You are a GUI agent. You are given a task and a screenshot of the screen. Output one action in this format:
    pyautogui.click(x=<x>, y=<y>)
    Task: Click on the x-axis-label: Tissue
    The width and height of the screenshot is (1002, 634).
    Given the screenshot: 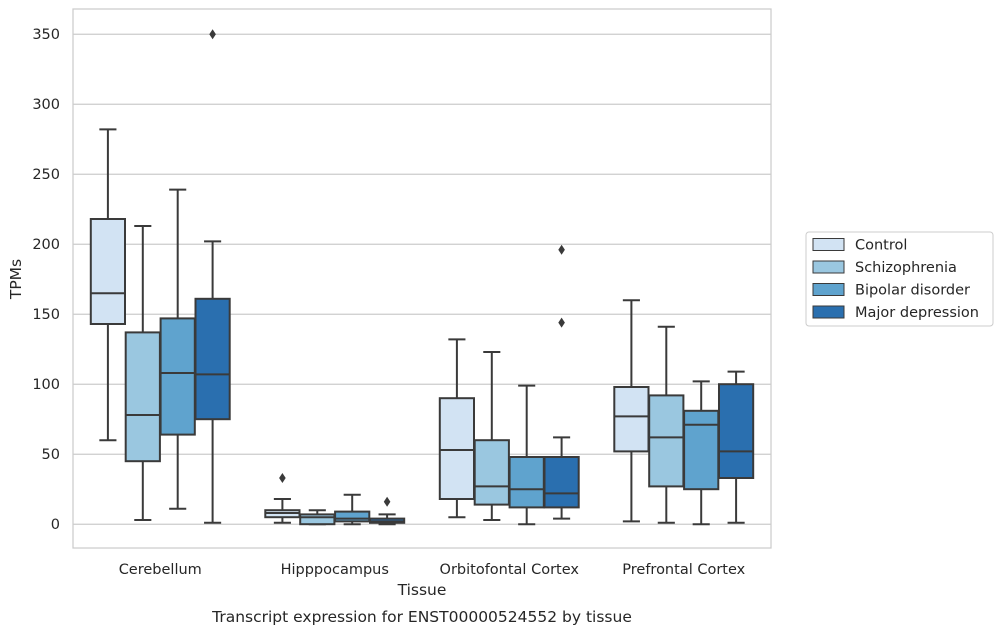 What is the action you would take?
    pyautogui.click(x=422, y=590)
    